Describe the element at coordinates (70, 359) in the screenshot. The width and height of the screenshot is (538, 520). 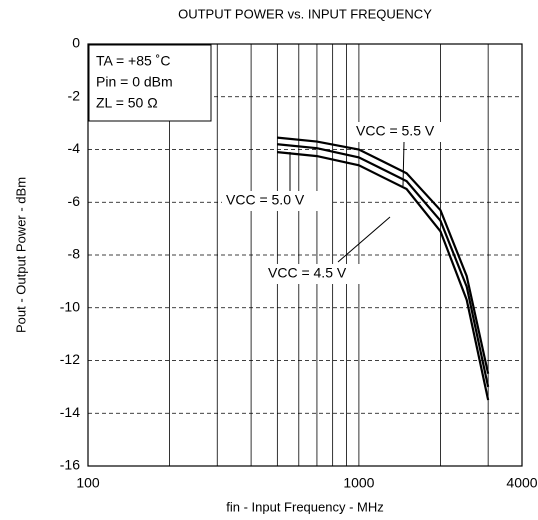
I see `y-tick-label: -12` at that location.